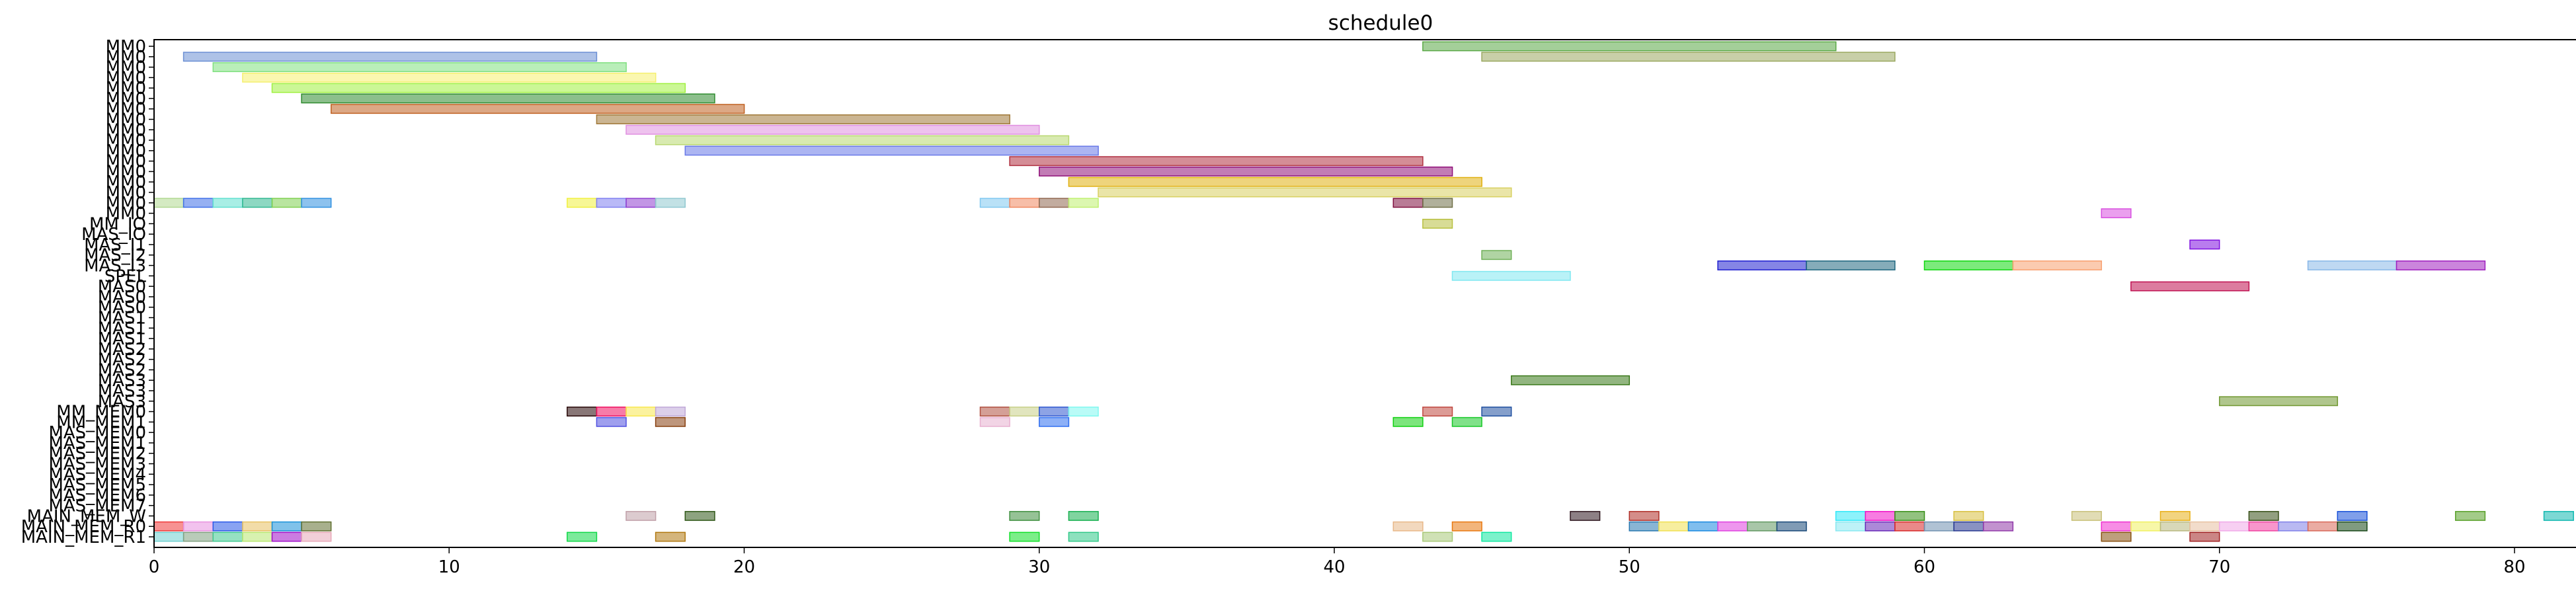  Describe the element at coordinates (122, 339) in the screenshot. I see `y-tick-label: MAS1` at that location.